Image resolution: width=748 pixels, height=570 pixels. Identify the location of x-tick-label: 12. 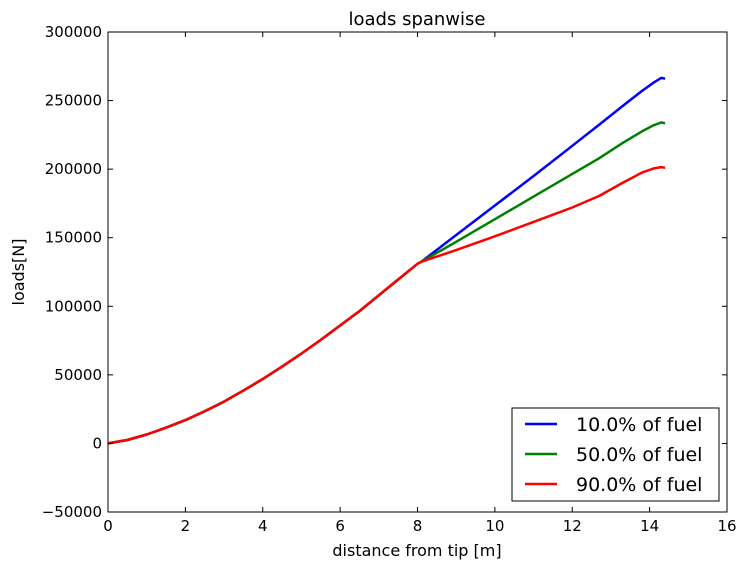
(572, 526).